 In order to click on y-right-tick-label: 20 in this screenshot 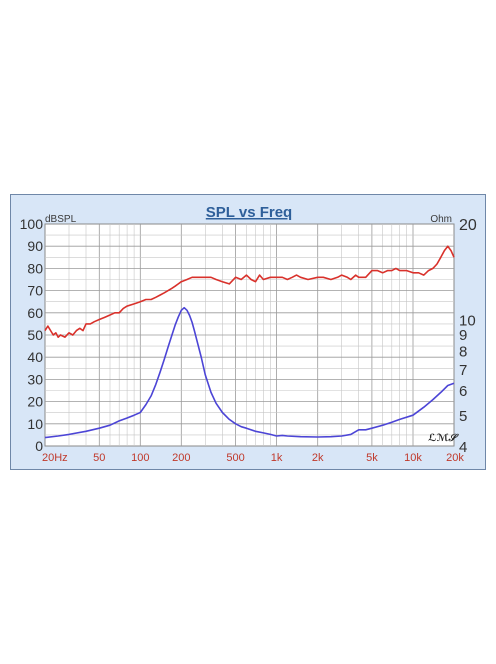, I will do `click(468, 225)`.